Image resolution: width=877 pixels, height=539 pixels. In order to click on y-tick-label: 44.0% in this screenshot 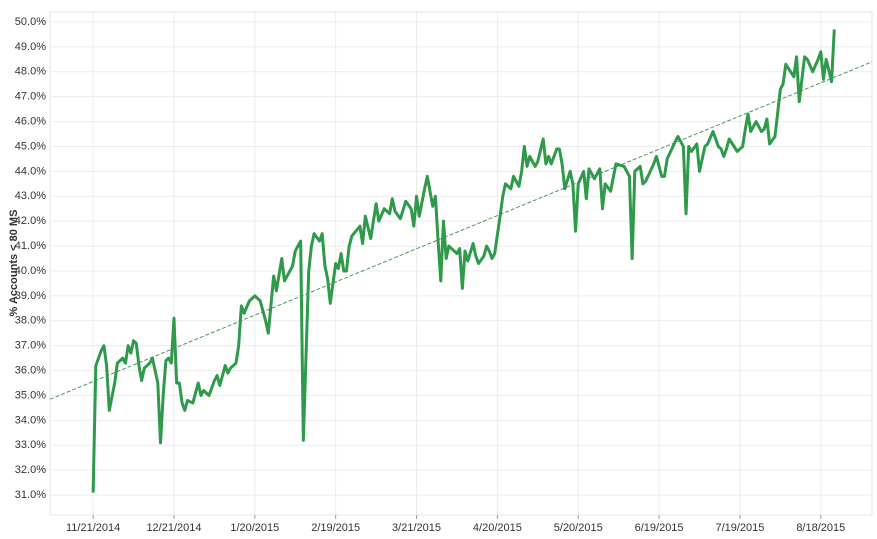, I will do `click(30, 171)`.